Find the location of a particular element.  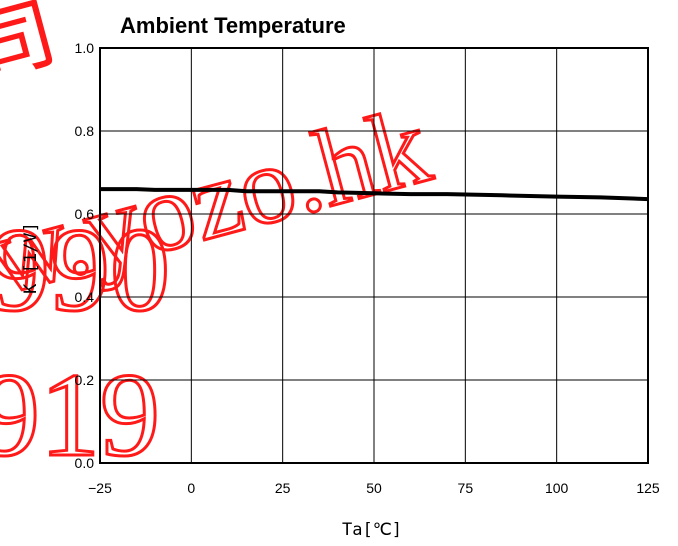

x-axis-label: Ta[℃] is located at coordinates (372, 530).